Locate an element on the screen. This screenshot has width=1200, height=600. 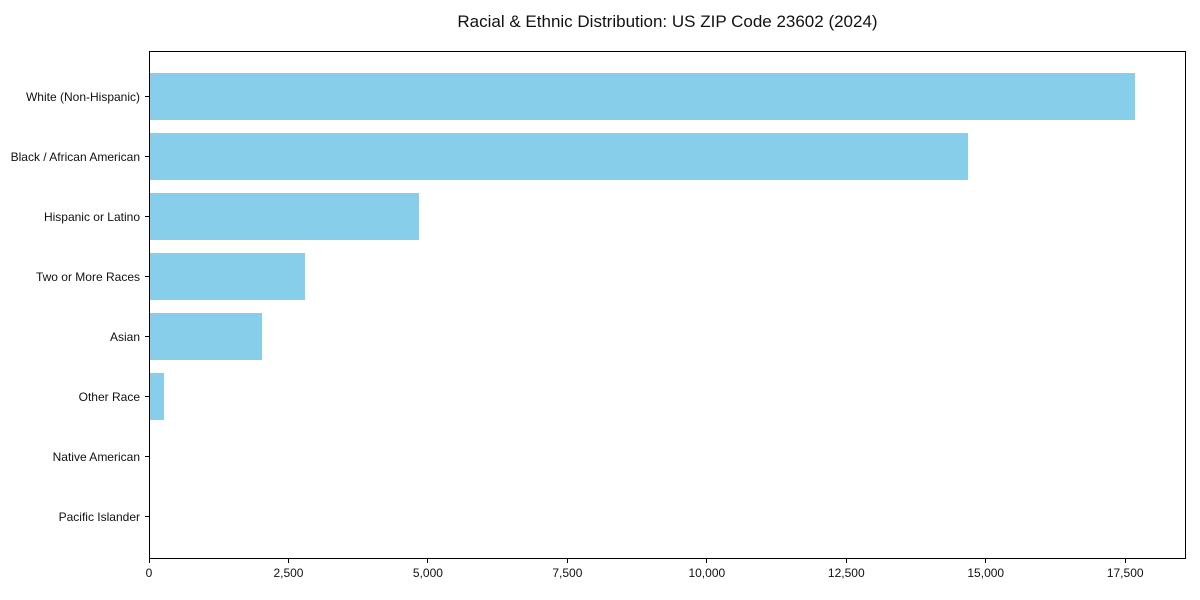
x-tick-label-0: 0 is located at coordinates (149, 573).